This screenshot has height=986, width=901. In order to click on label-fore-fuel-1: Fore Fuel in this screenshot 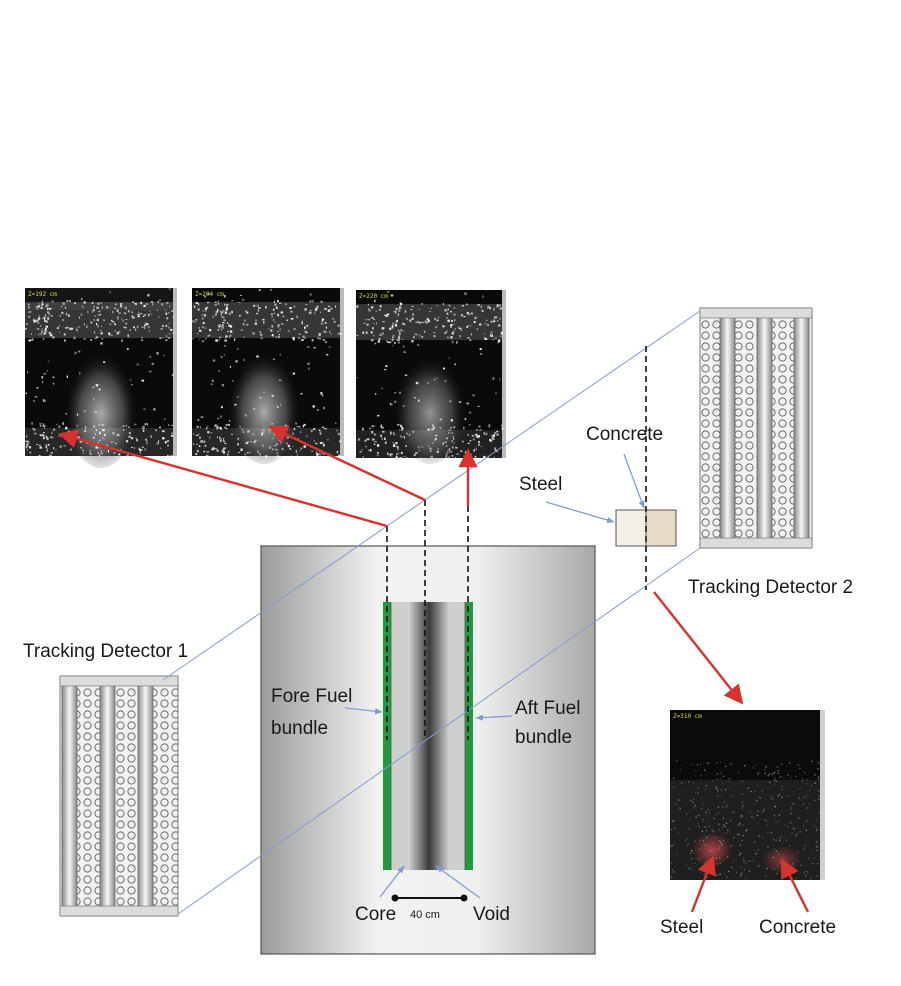, I will do `click(311, 696)`.